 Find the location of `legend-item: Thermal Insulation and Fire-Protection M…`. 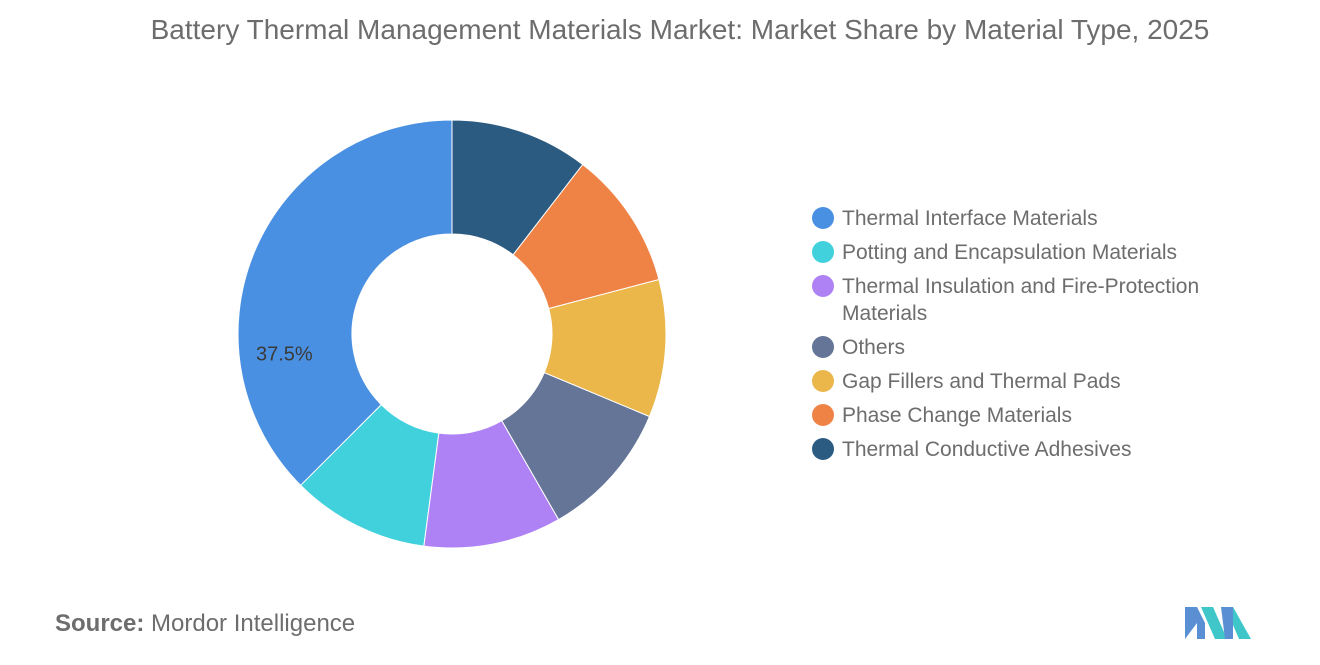

legend-item: Thermal Insulation and Fire-Protection M… is located at coordinates (1027, 300).